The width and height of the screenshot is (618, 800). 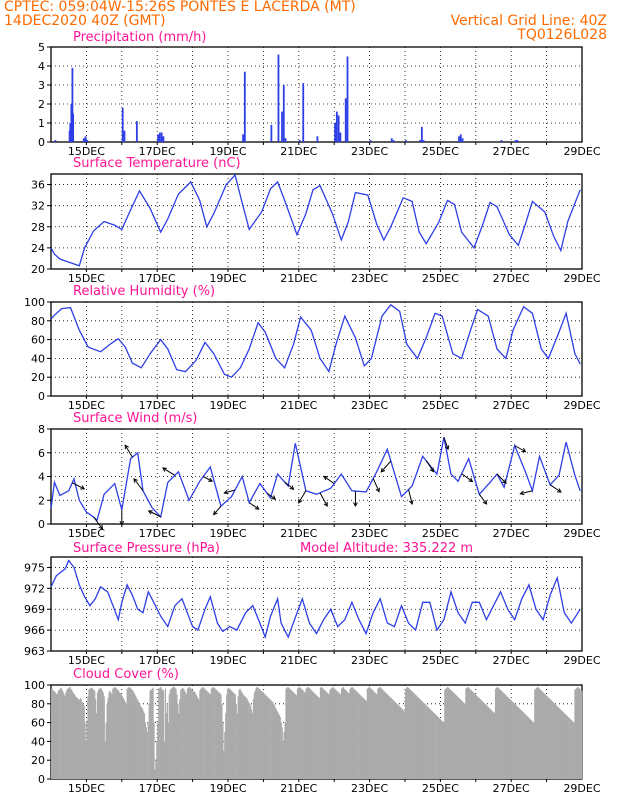 What do you see at coordinates (41, 453) in the screenshot?
I see `wind-ytick-label: 6` at bounding box center [41, 453].